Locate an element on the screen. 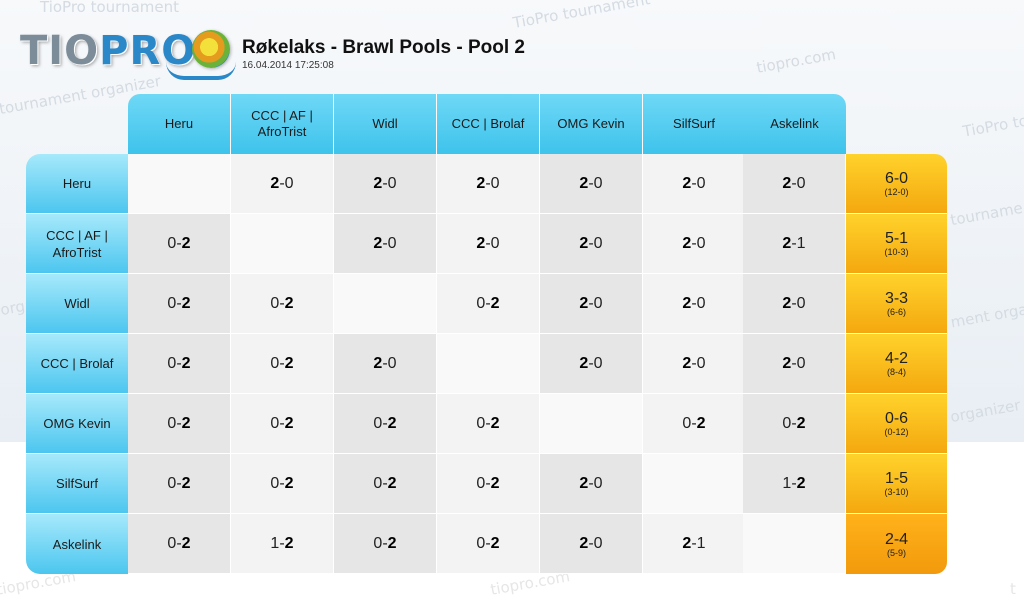  player-total: 6-0 (12-0) is located at coordinates (896, 184).